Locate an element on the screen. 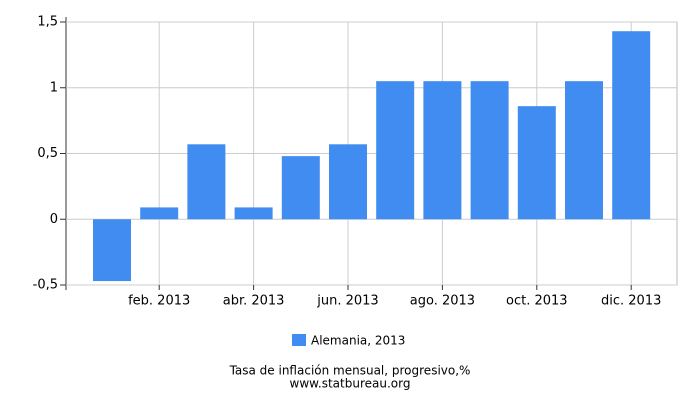  x-tick-label: ago. 2013 is located at coordinates (442, 301).